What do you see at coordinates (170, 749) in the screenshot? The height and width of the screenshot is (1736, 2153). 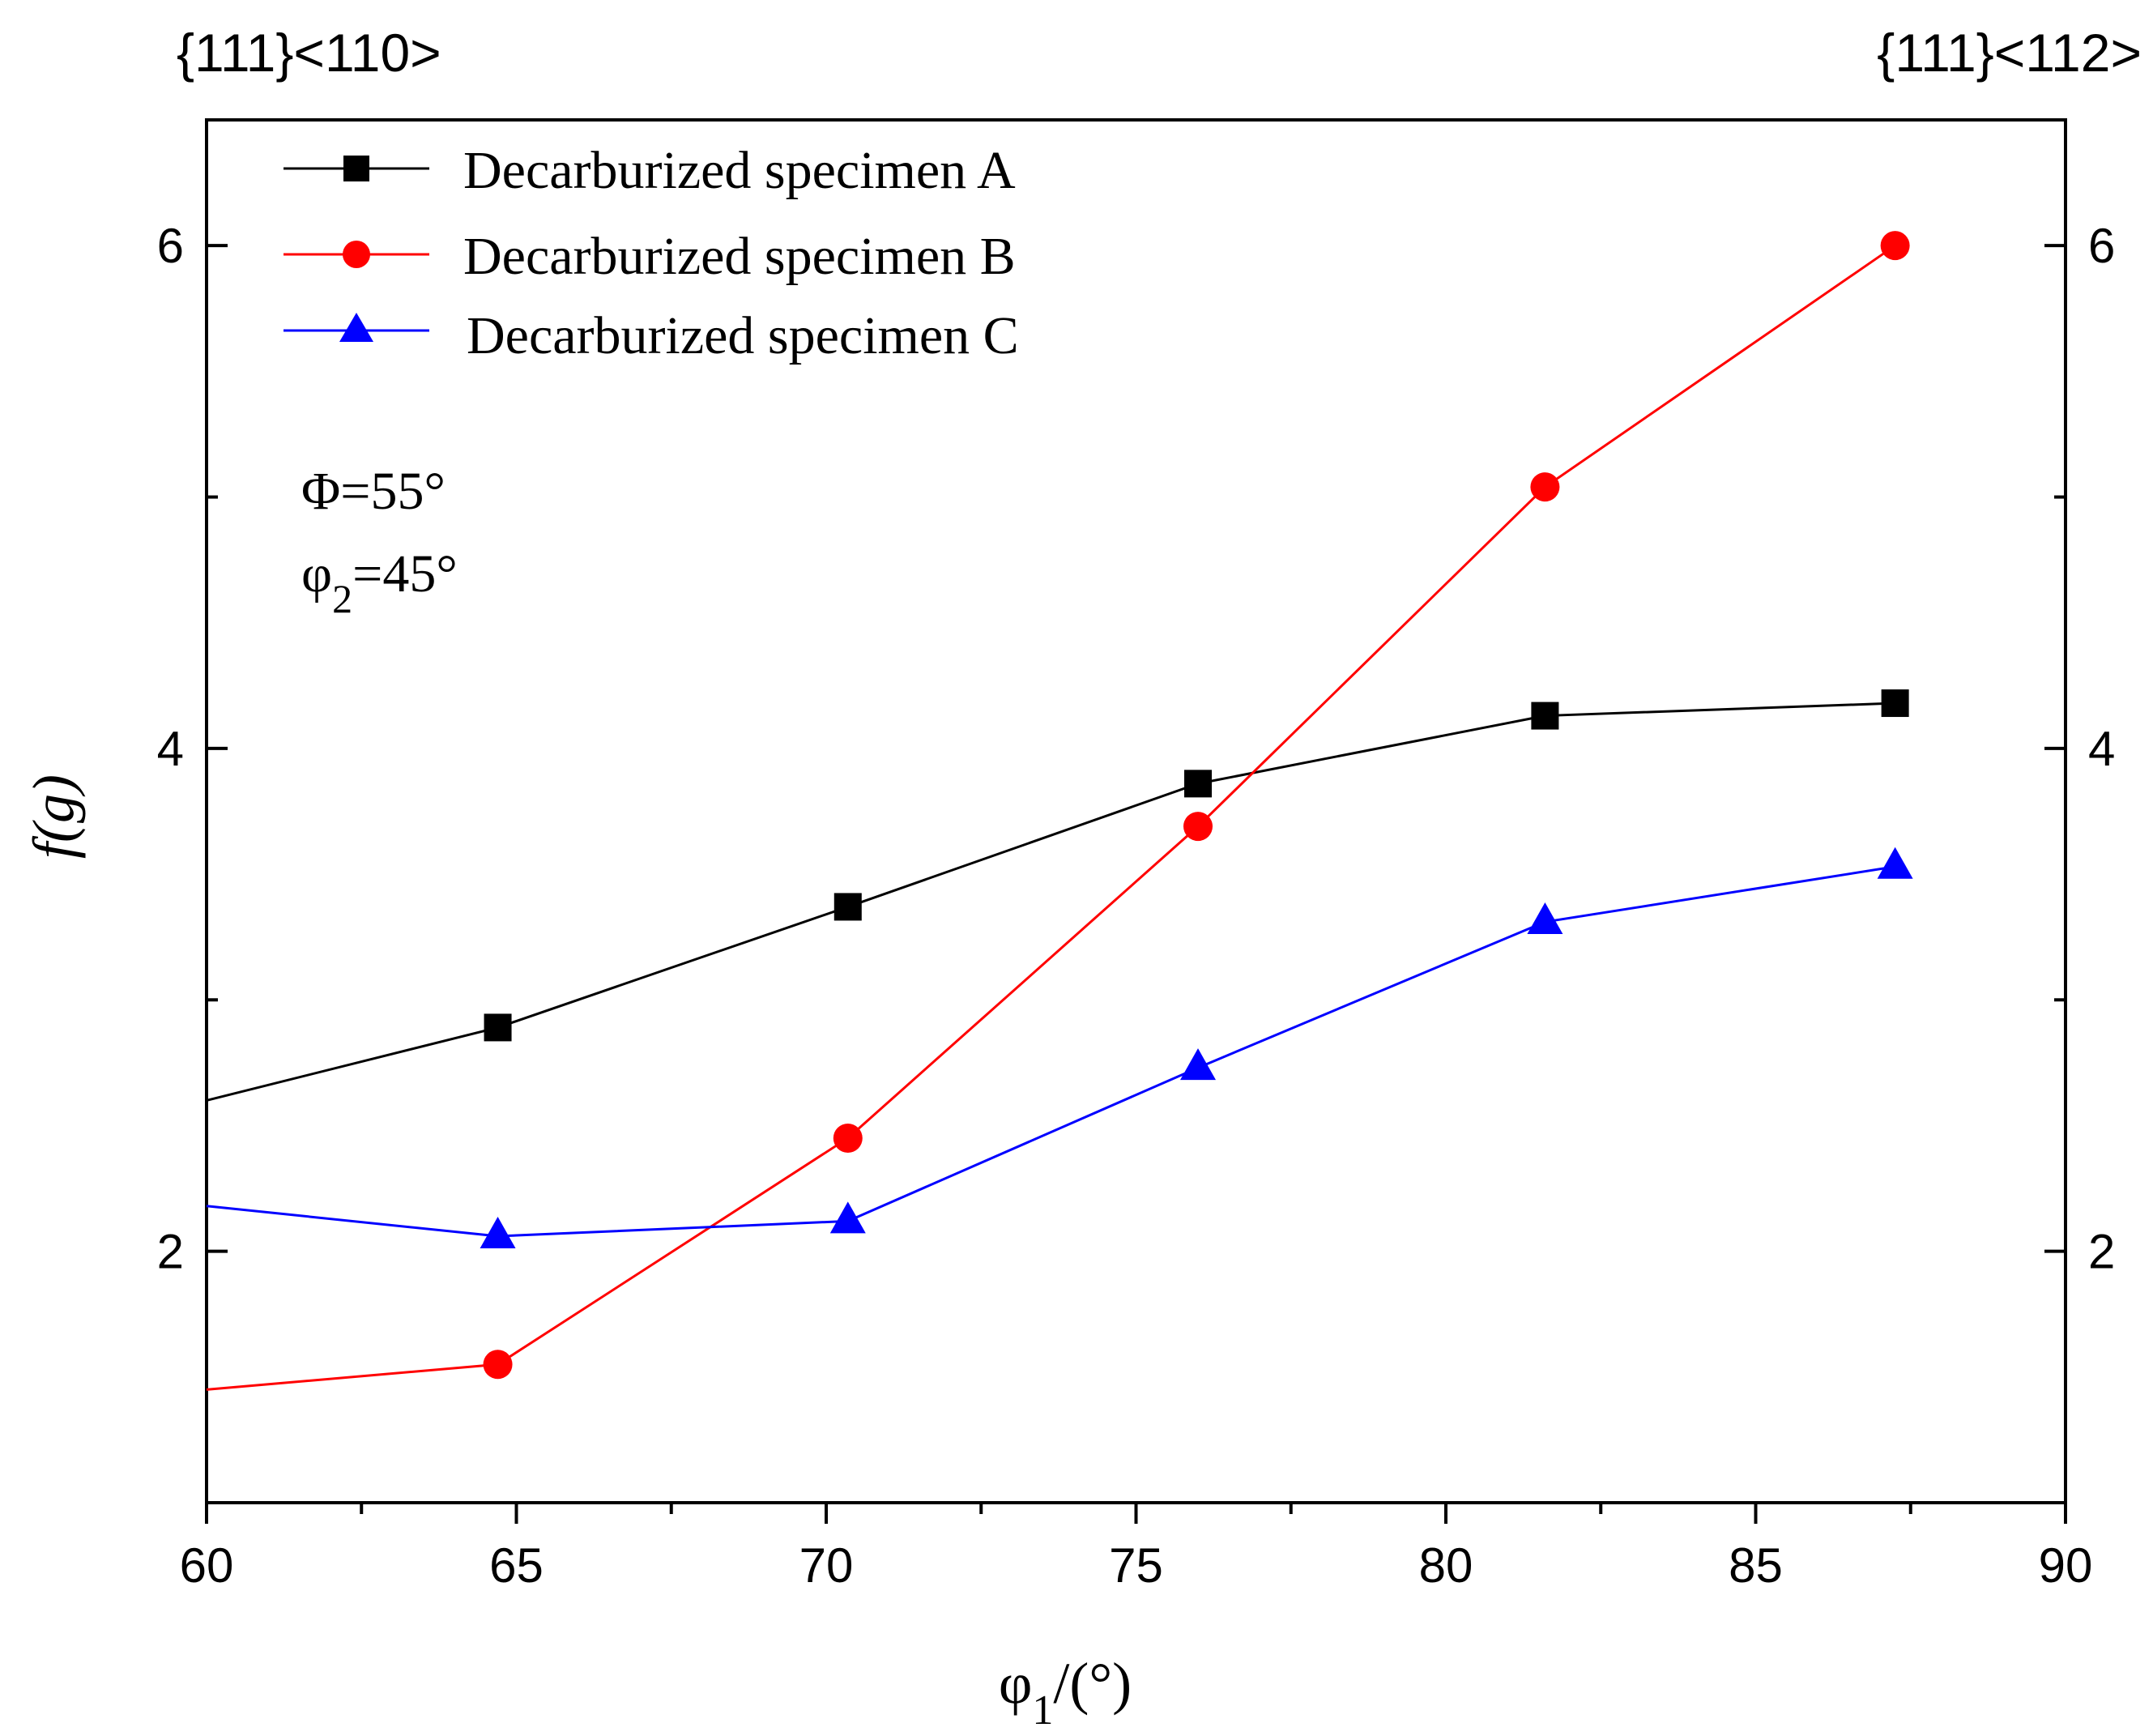 I see `y-tick-label-left: 4` at bounding box center [170, 749].